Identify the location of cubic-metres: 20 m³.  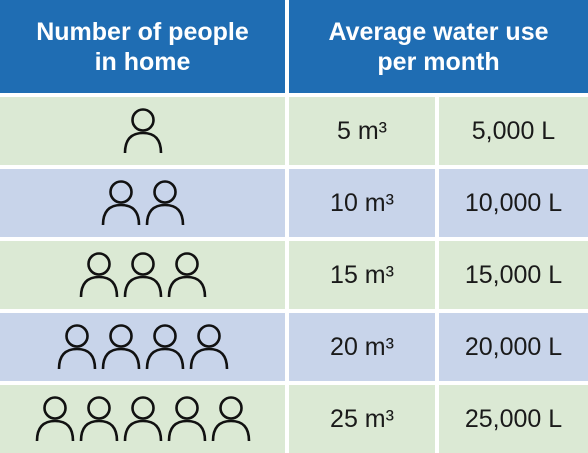
(362, 346).